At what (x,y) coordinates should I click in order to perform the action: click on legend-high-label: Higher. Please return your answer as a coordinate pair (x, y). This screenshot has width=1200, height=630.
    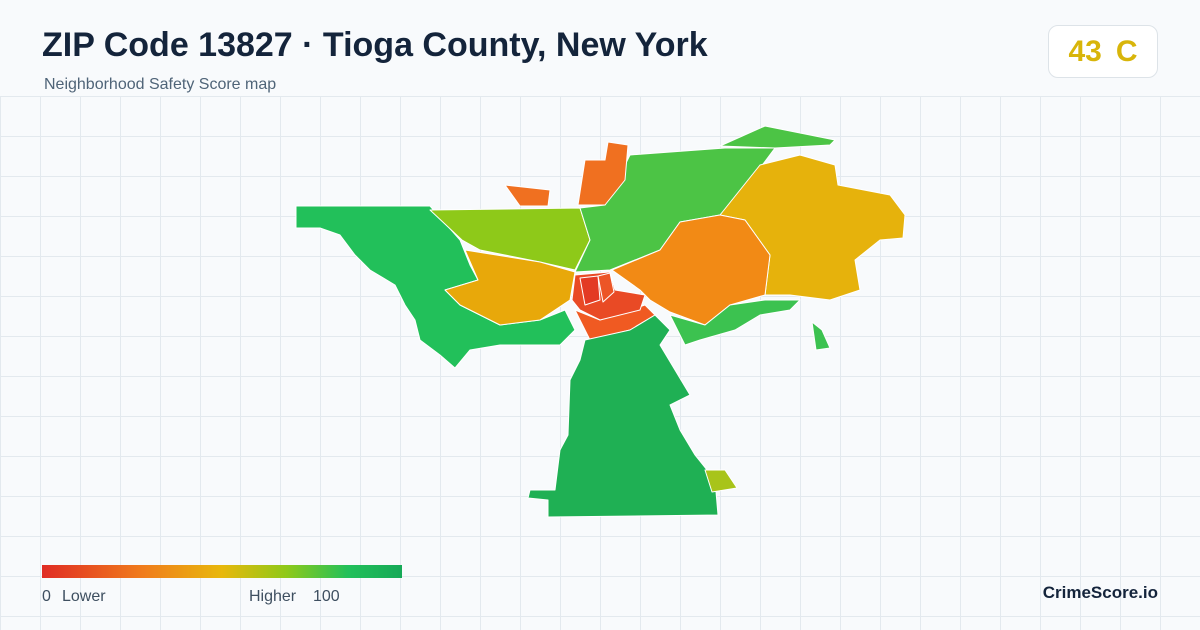
    Looking at the image, I should click on (273, 596).